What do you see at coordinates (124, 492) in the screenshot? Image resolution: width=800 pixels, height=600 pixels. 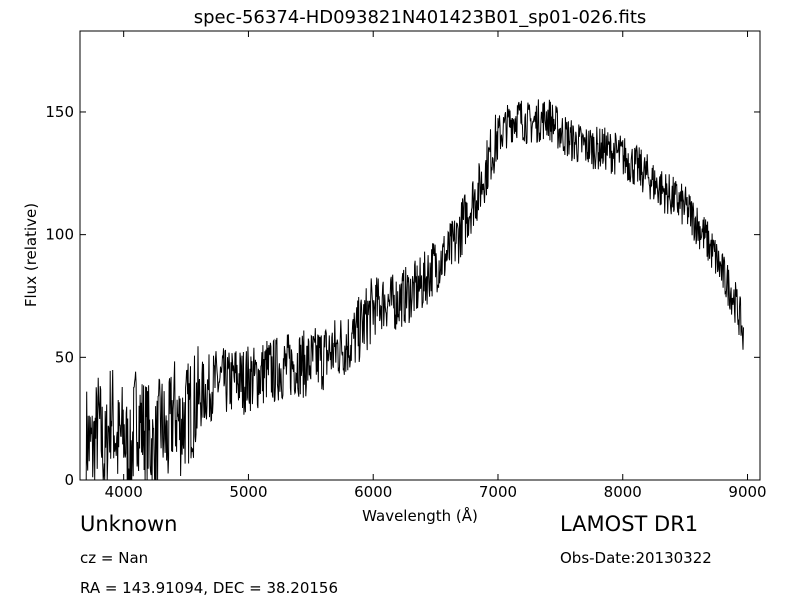 I see `x-tick-label: 4000` at bounding box center [124, 492].